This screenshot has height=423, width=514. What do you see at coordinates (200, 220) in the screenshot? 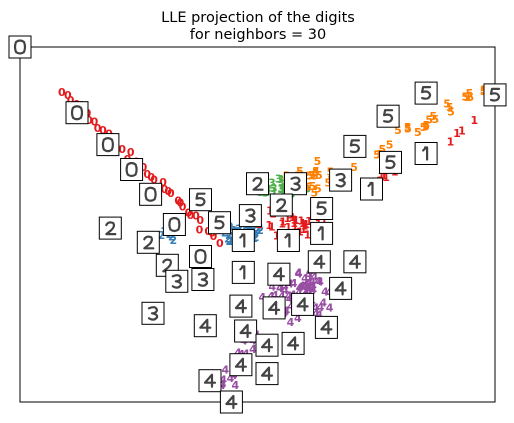
I see `digit-point-0-34: 0` at bounding box center [200, 220].